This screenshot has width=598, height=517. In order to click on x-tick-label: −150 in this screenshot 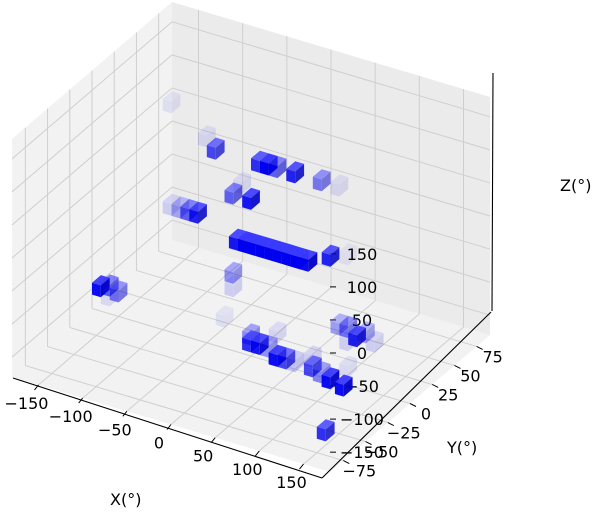, I will do `click(27, 403)`.